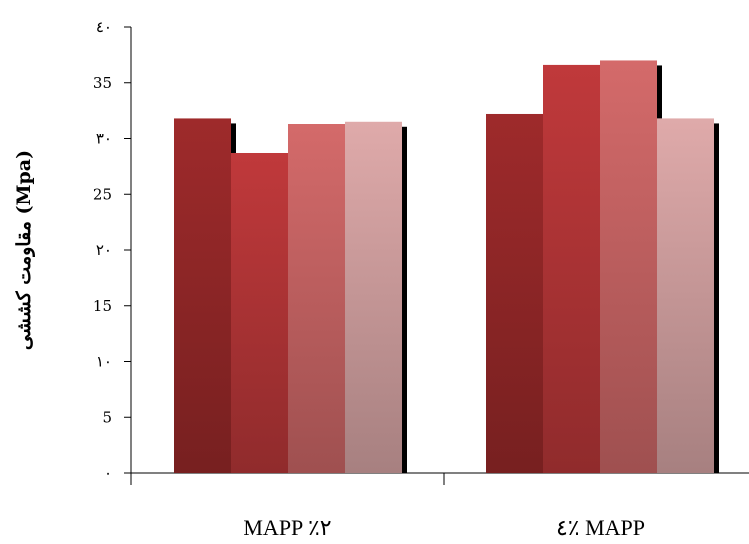 Image resolution: width=749 pixels, height=544 pixels. What do you see at coordinates (102, 306) in the screenshot?
I see `y-tick-label: 15` at bounding box center [102, 306].